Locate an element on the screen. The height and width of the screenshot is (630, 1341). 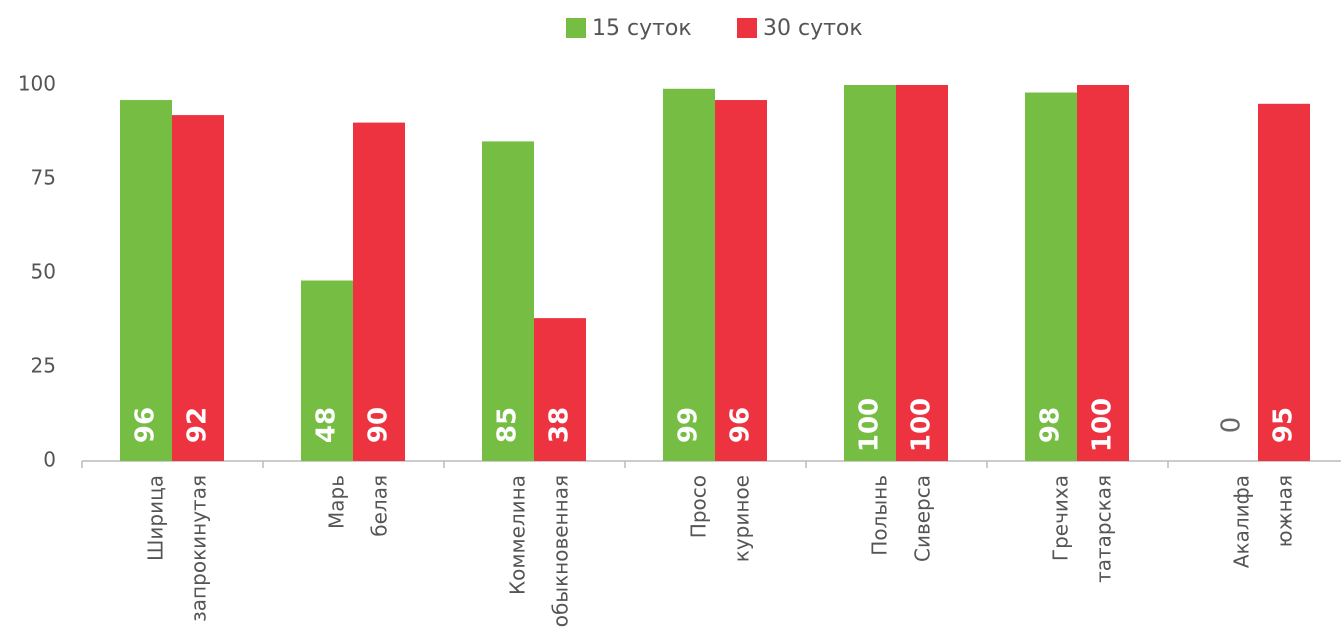
x-tick-label: белая is located at coordinates (380, 506).